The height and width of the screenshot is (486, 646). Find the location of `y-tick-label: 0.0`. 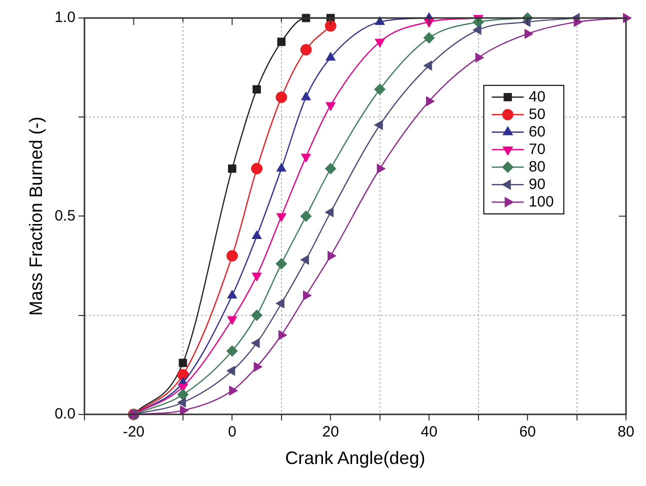

y-tick-label: 0.0 is located at coordinates (65, 414).